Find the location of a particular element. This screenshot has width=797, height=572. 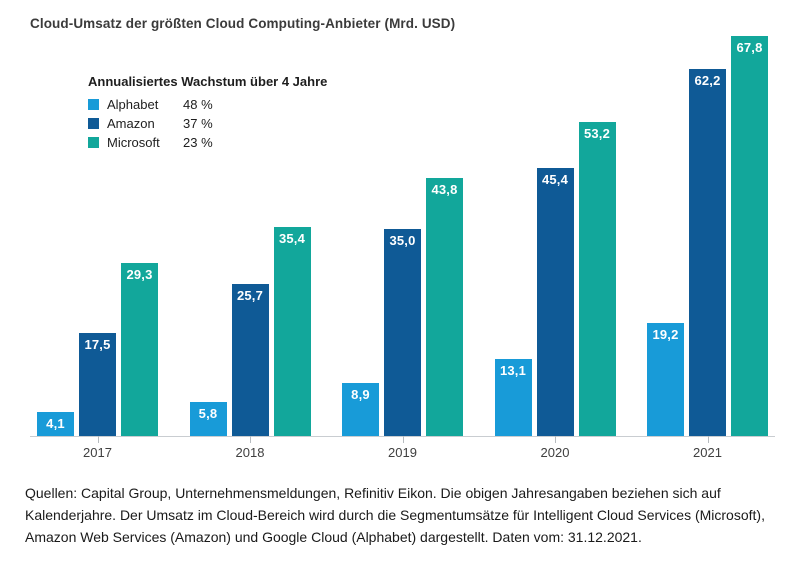

bar-value-label: 25,7 is located at coordinates (250, 295).